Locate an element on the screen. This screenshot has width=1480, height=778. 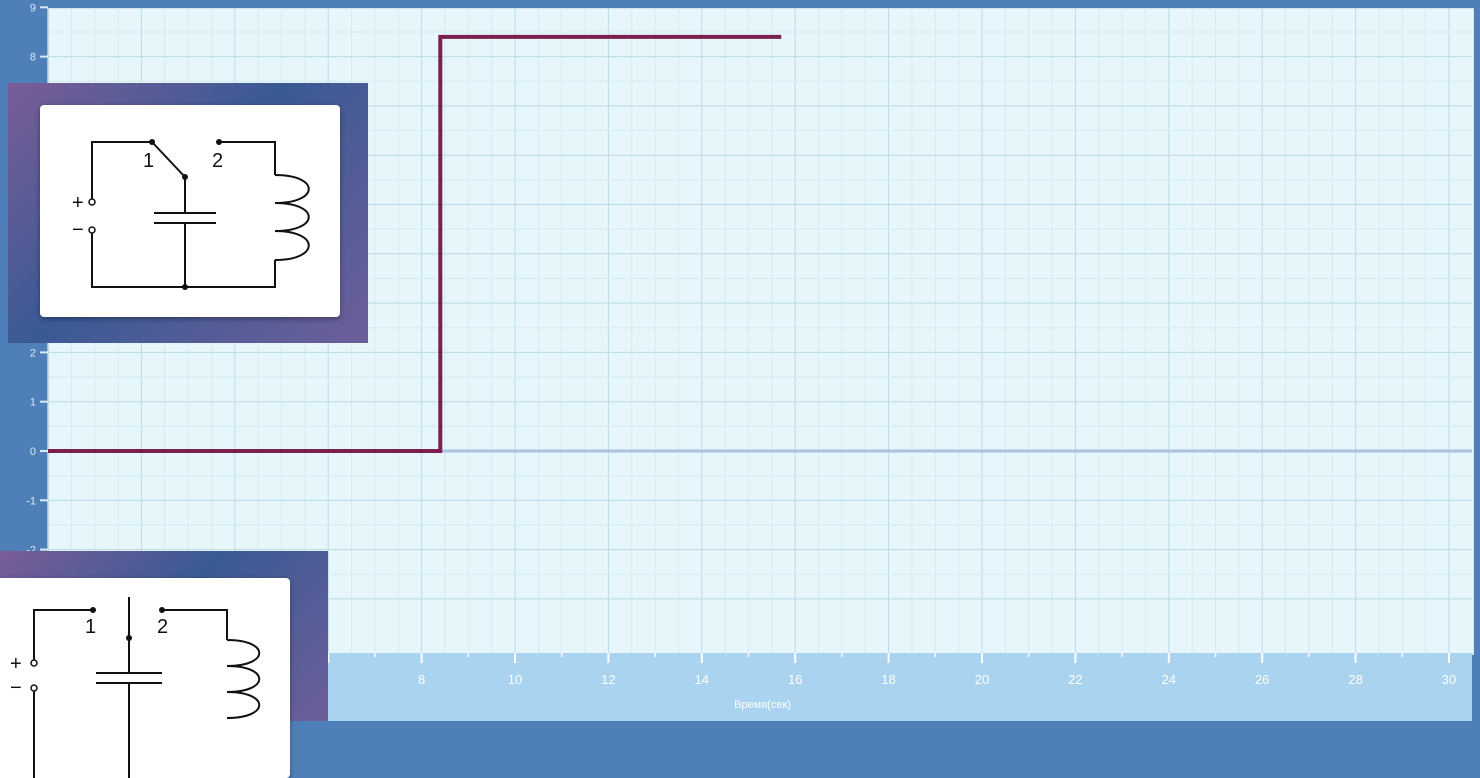
x-axis-label: Время(сек) is located at coordinates (762, 705).